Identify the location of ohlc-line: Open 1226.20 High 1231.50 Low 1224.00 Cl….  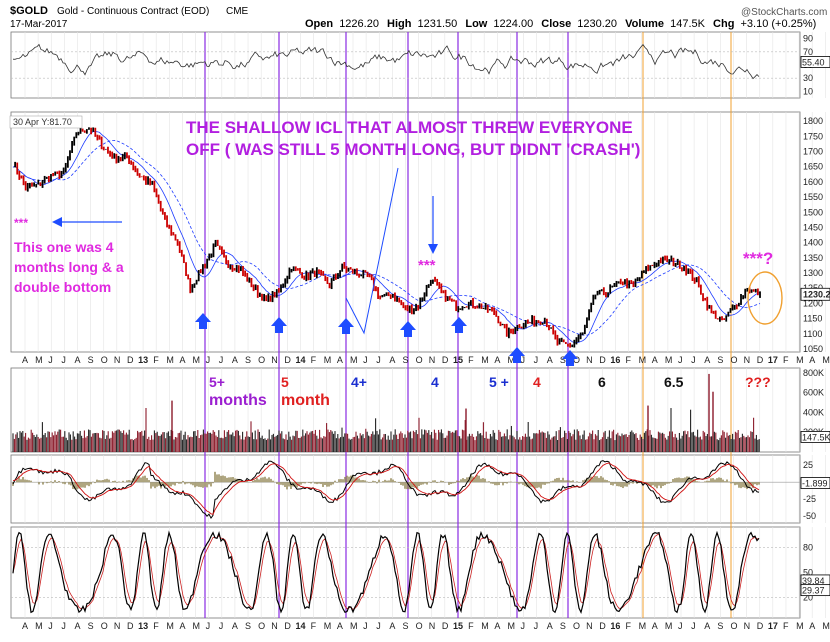
(560, 24).